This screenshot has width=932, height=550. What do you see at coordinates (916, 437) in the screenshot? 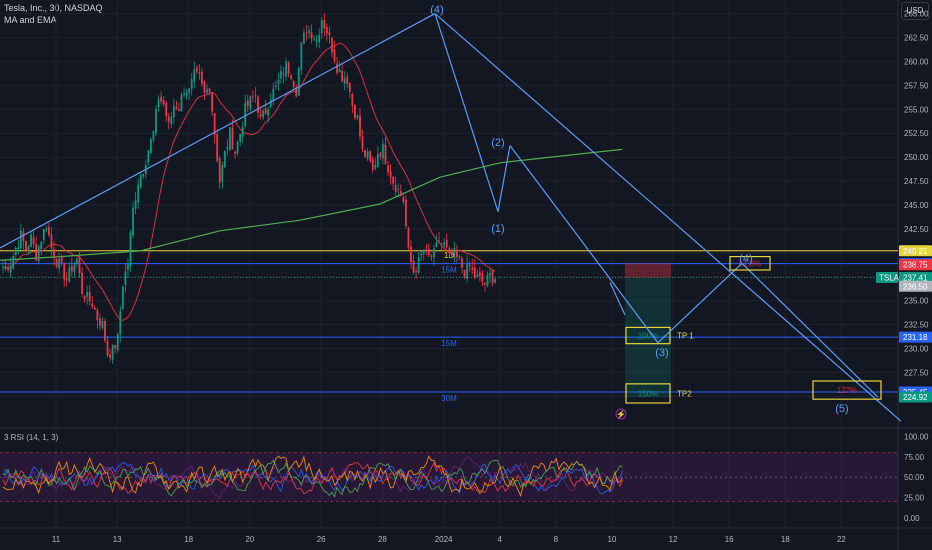
I see `rsi-tick-label: 100.00` at bounding box center [916, 437].